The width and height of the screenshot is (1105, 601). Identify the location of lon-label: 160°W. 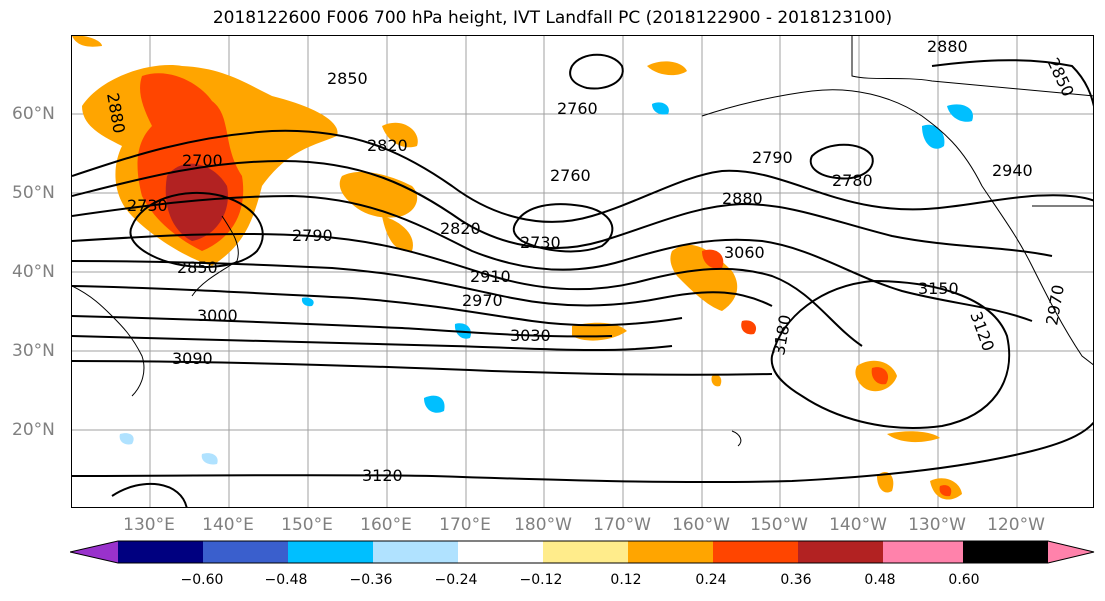
(701, 525).